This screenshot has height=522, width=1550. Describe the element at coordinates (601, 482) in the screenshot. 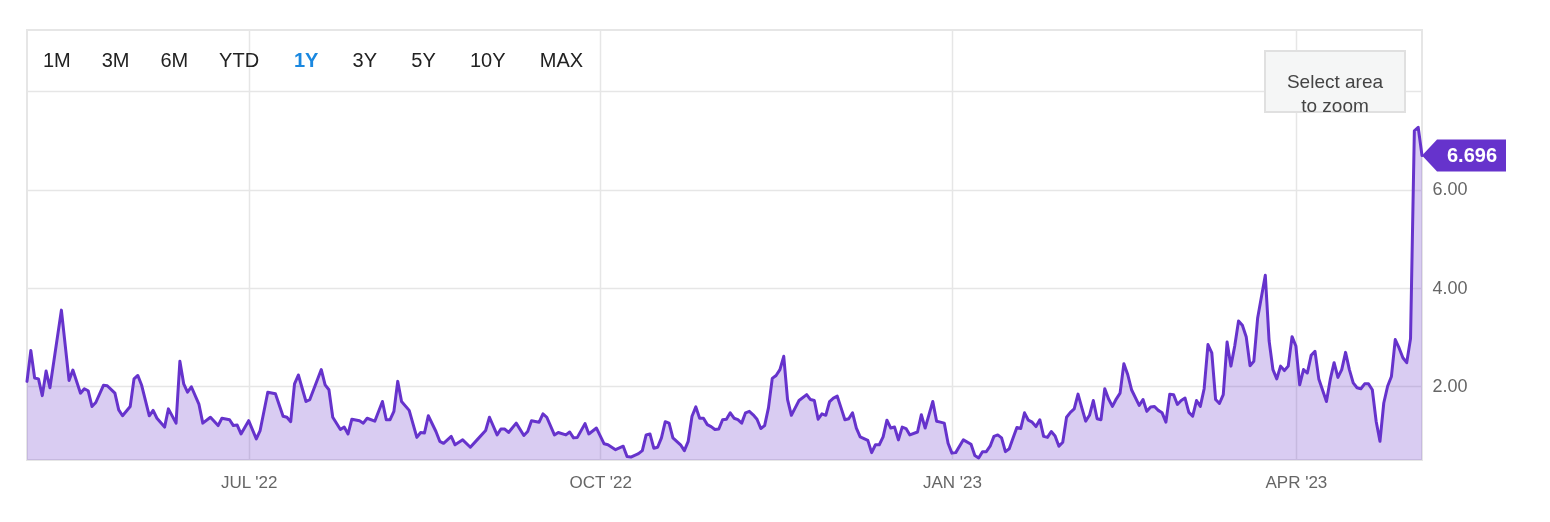

I see `x-tick-label: OCT '22` at that location.